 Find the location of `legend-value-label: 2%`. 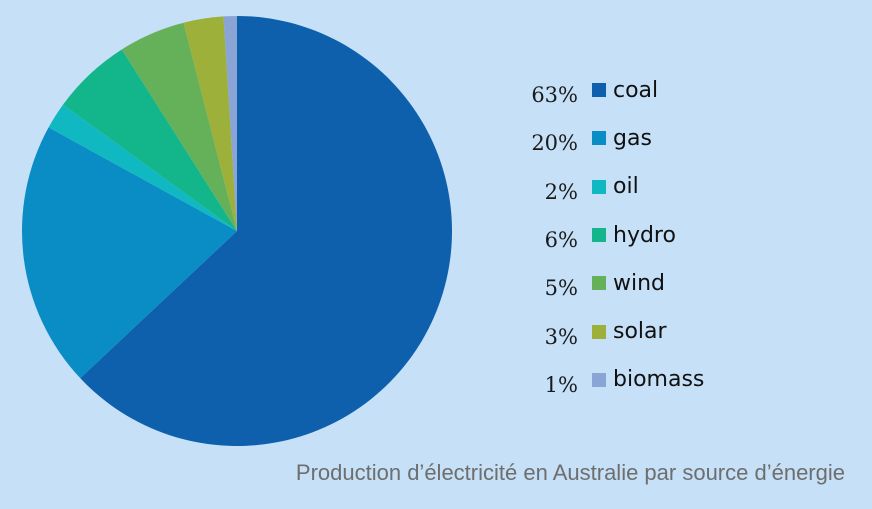

legend-value-label: 2% is located at coordinates (561, 191).